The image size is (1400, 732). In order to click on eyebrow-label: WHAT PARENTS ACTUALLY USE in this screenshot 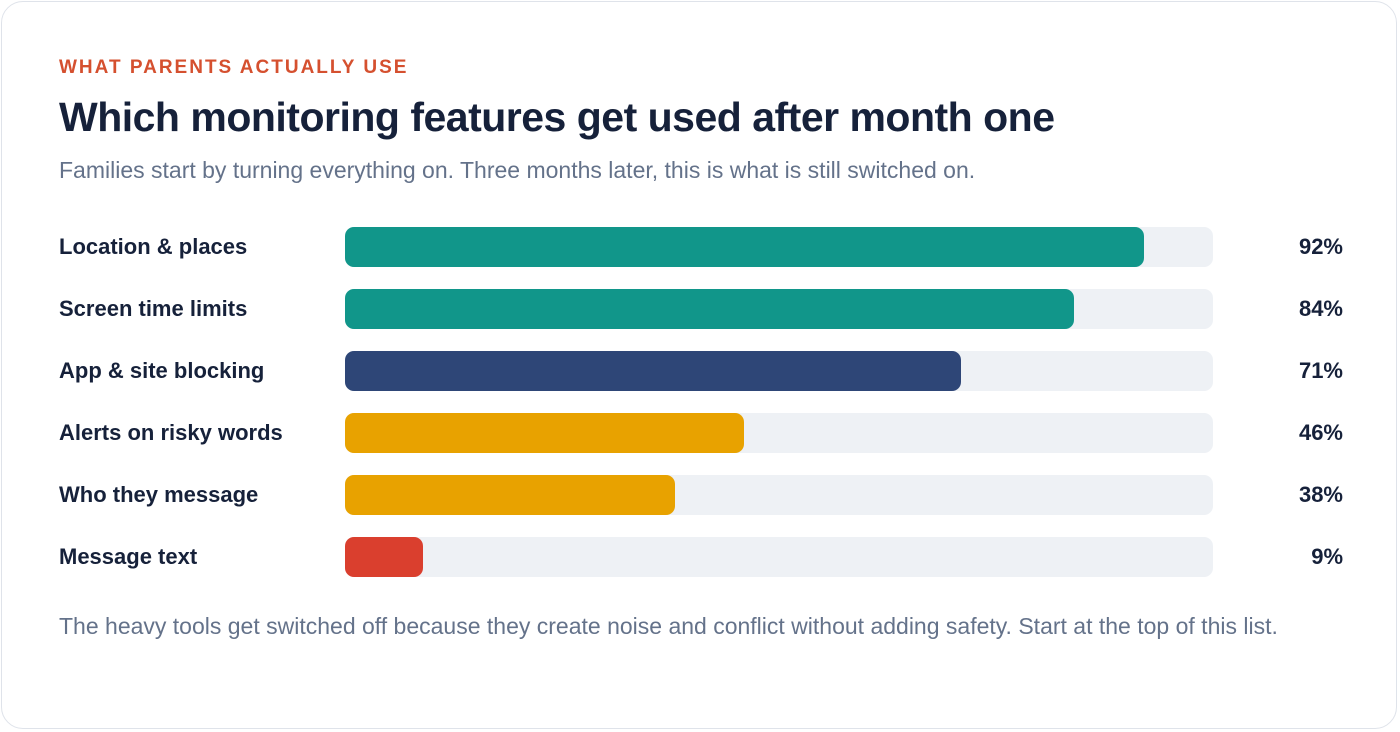, I will do `click(234, 67)`.